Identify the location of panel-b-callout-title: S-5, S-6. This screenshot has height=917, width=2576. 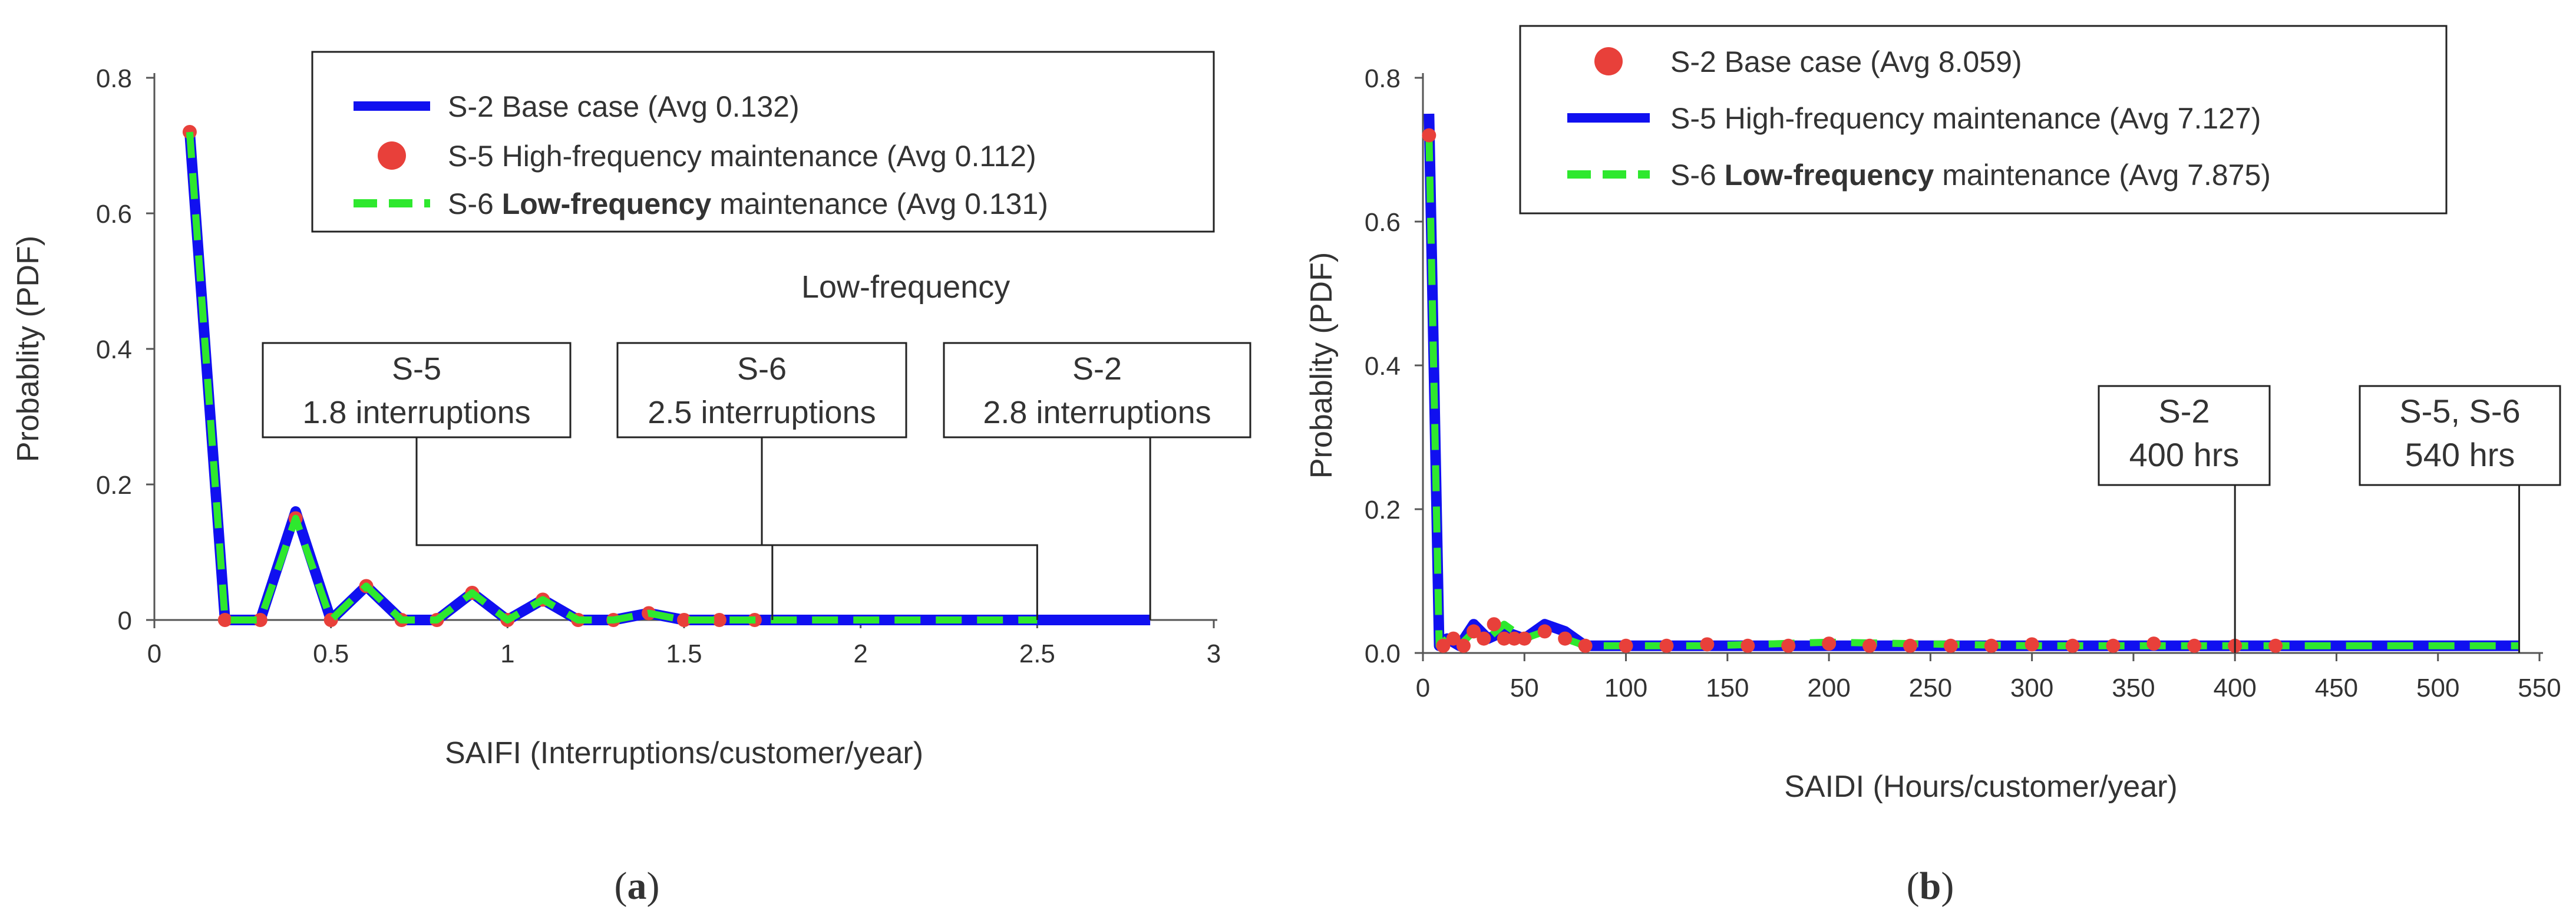
(2459, 411).